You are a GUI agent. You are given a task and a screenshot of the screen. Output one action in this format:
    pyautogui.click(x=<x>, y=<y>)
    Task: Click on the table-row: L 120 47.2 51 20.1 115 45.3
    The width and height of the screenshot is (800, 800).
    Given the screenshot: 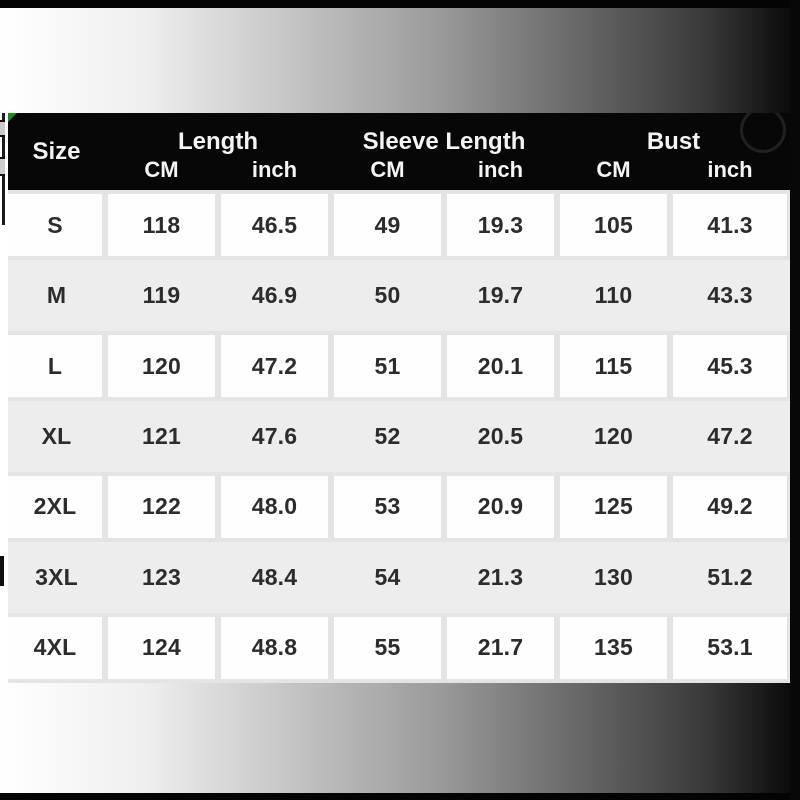 What is the action you would take?
    pyautogui.click(x=399, y=366)
    